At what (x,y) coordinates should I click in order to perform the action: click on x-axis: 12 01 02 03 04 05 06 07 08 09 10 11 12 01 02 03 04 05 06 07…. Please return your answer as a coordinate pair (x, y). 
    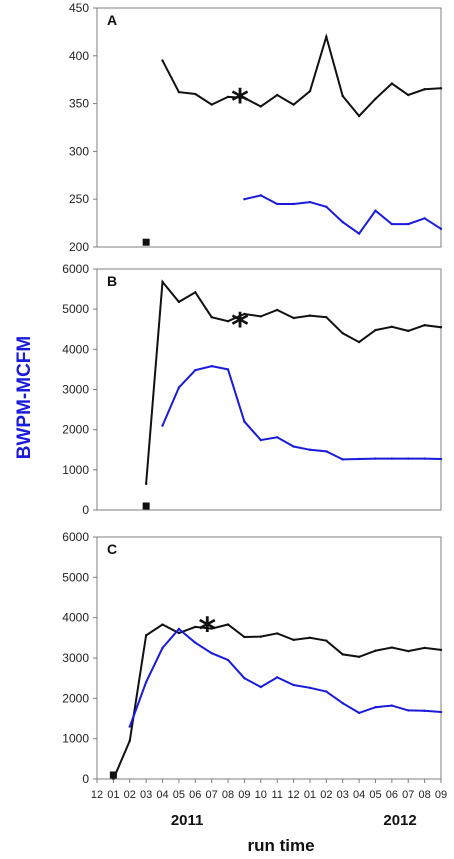
    Looking at the image, I should click on (269, 804).